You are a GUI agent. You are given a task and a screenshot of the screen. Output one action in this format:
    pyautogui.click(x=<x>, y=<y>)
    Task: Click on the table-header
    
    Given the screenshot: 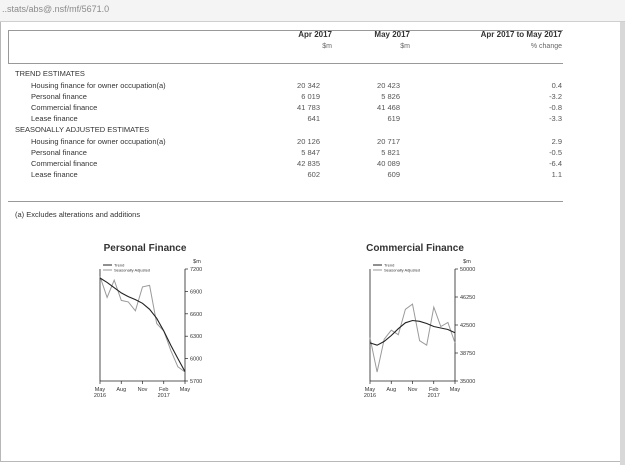 What is the action you would take?
    pyautogui.click(x=285, y=47)
    